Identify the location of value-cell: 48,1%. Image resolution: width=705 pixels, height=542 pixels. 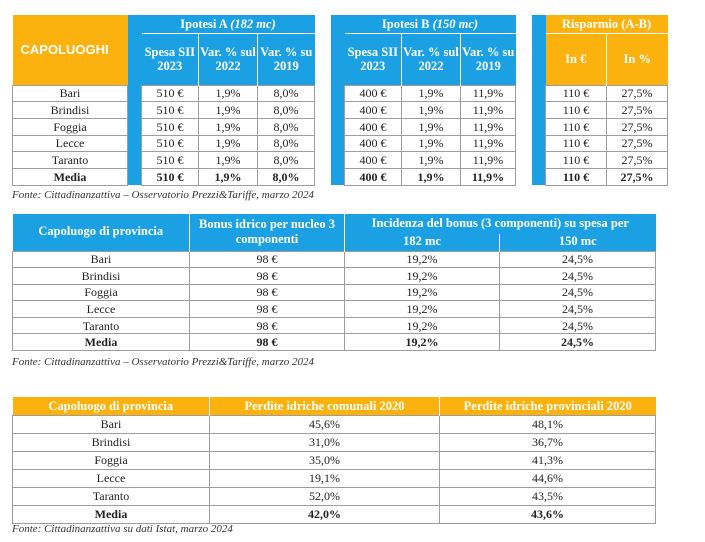
(547, 424).